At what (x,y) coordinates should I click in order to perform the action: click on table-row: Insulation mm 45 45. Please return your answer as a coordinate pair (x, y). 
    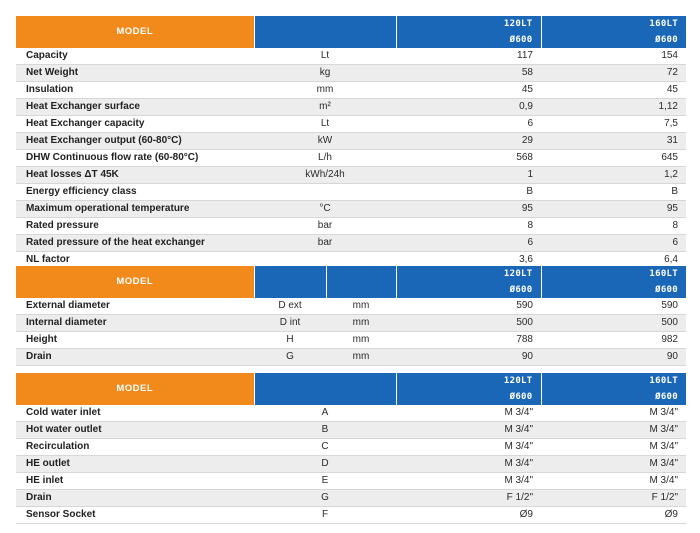
    Looking at the image, I should click on (351, 90).